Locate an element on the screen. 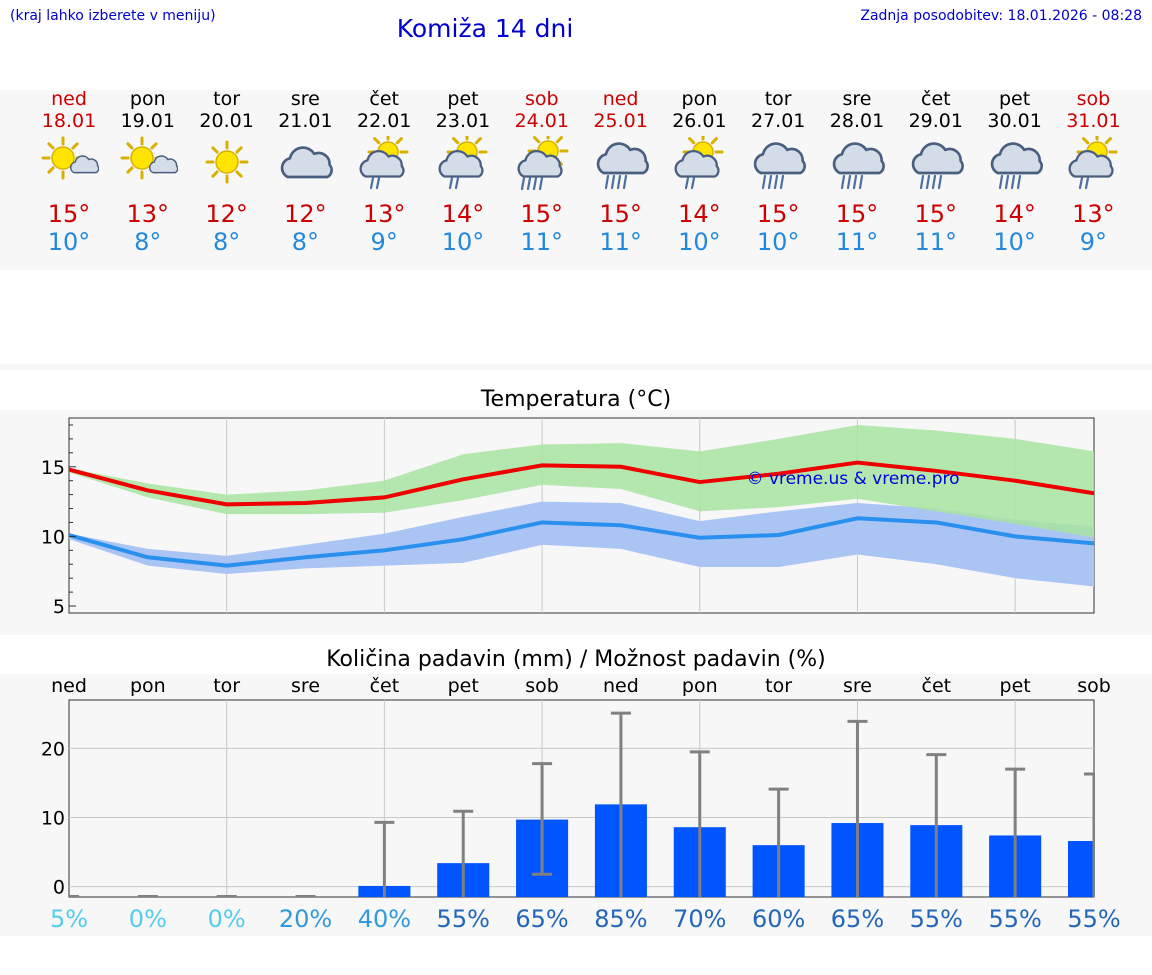 This screenshot has height=975, width=1152. temp-y-tick-label: 10 is located at coordinates (53, 537).